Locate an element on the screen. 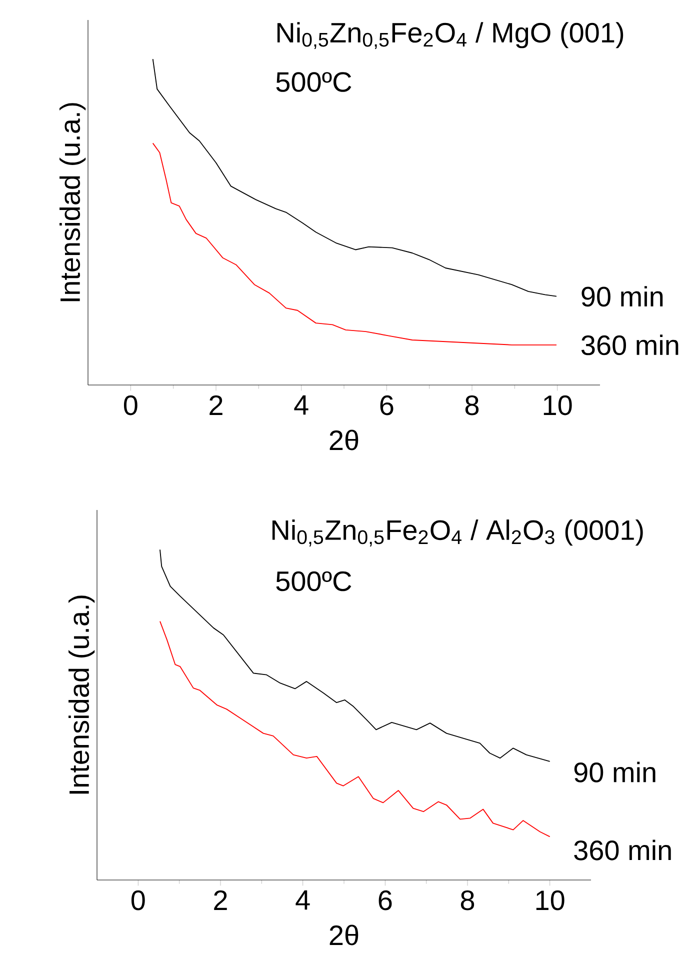 The width and height of the screenshot is (692, 969). chart-title: Ni$_{0,5}$Zn$_{0,5}$Fe$_{2}$O$_{4}$ / MgO (001) is located at coordinates (450, 36).